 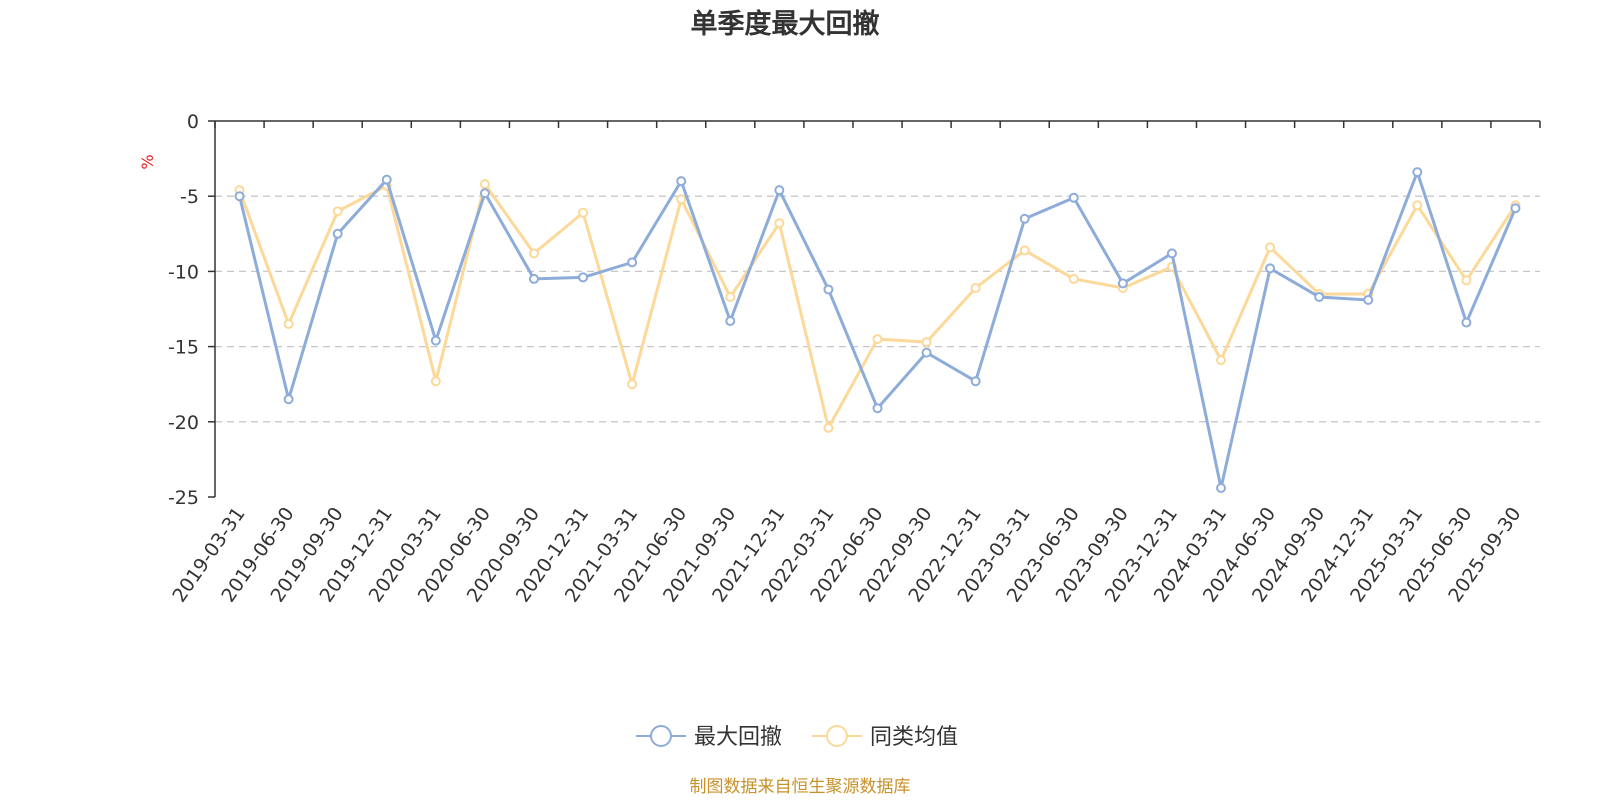 What do you see at coordinates (189, 197) in the screenshot?
I see `y-tick-label: -5` at bounding box center [189, 197].